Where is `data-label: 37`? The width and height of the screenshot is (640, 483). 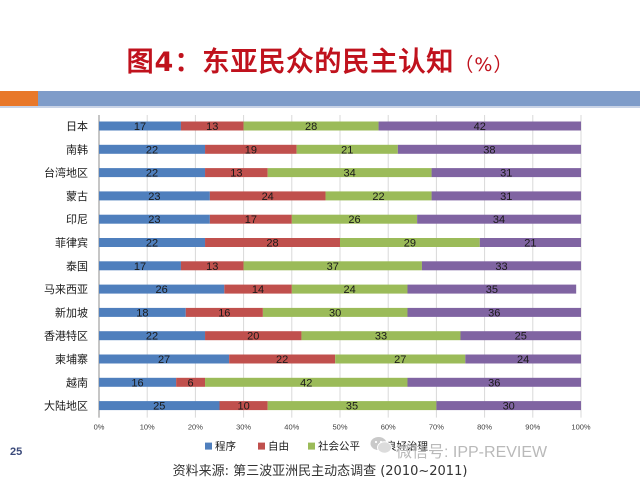
data-label: 37 is located at coordinates (333, 267).